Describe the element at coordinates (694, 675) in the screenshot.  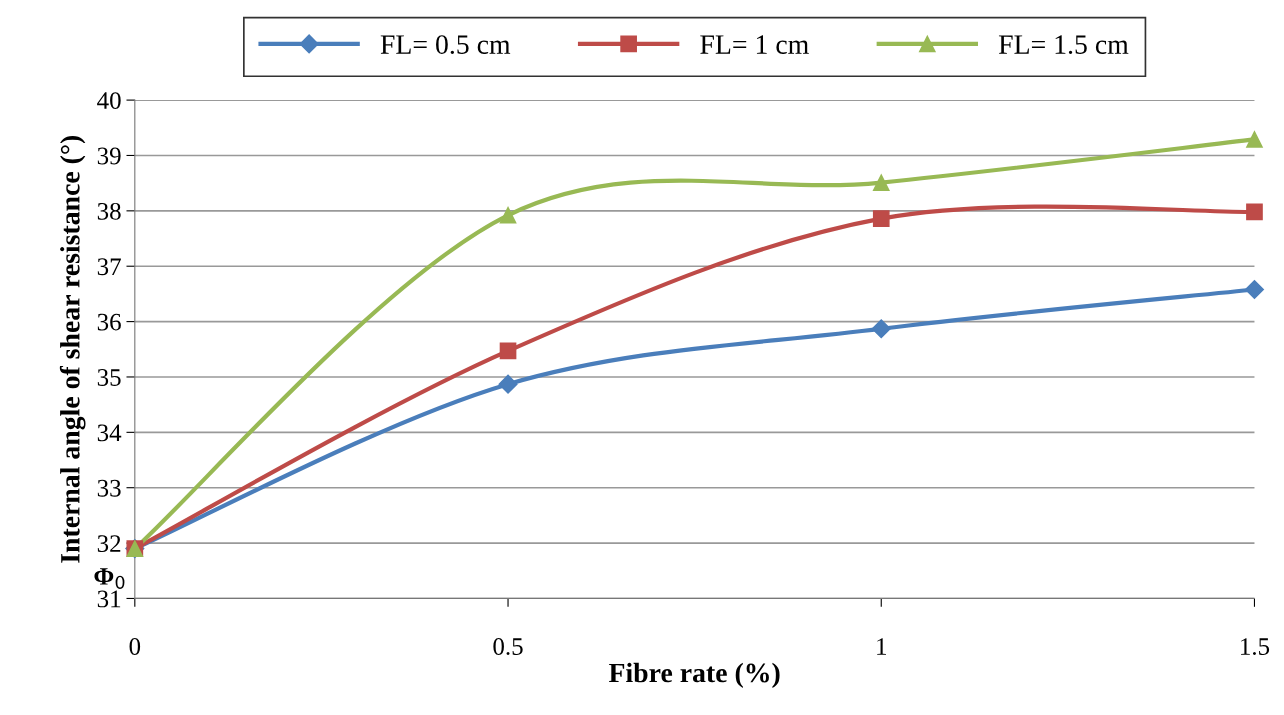
I see `x-axis-title: Fibre rate (%)` at that location.